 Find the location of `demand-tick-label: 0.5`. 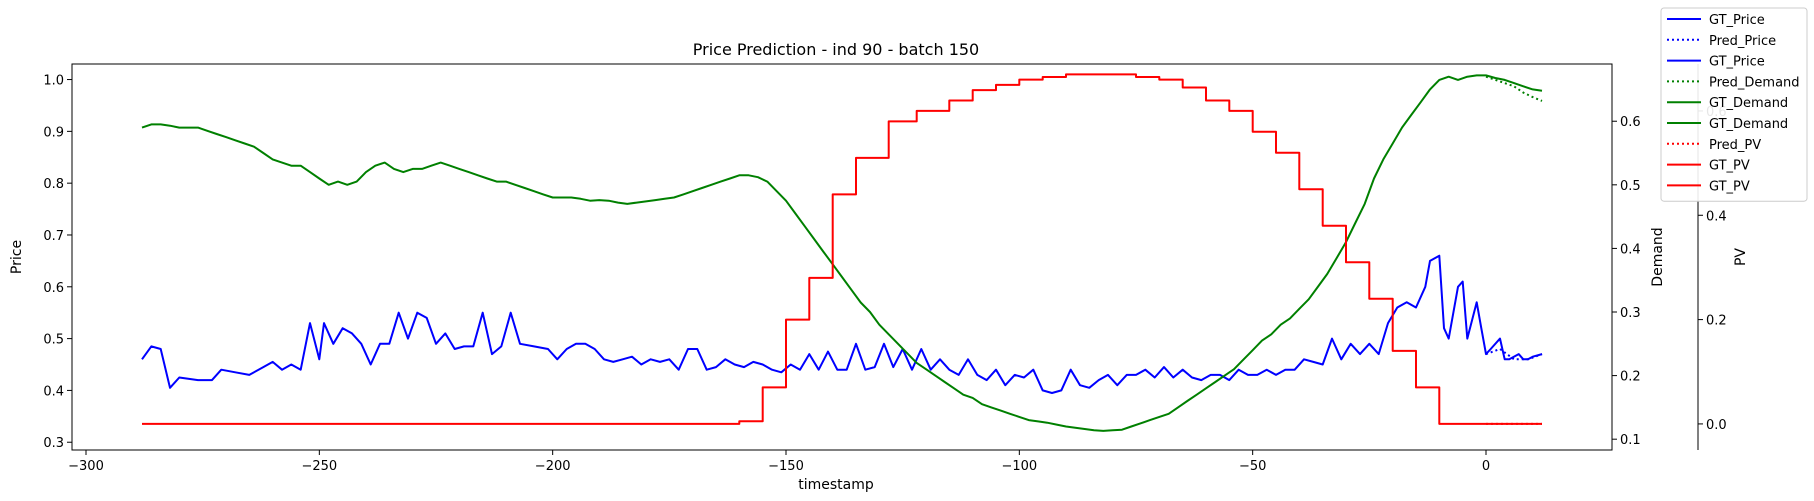

demand-tick-label: 0.5 is located at coordinates (1630, 186).